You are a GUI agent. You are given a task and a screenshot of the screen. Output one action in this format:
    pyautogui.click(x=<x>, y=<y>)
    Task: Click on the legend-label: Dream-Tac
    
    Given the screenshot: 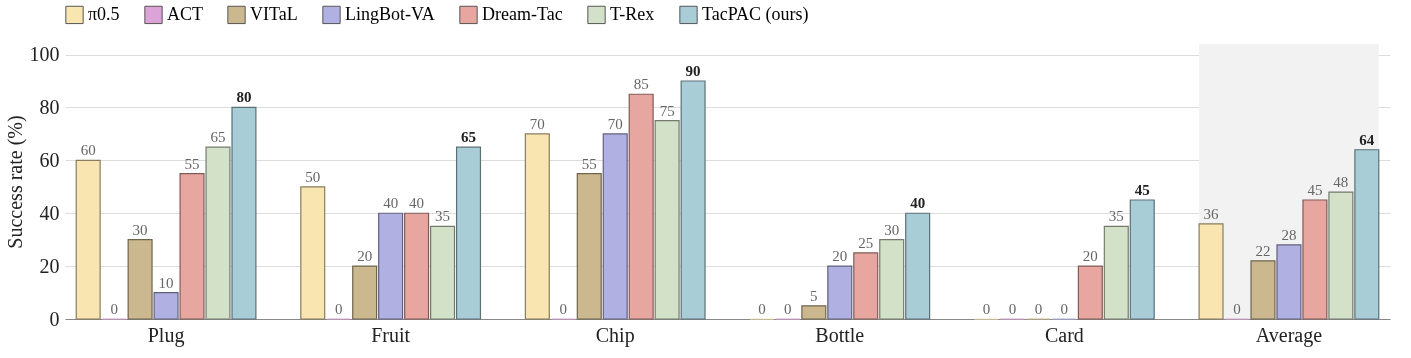 What is the action you would take?
    pyautogui.click(x=522, y=13)
    